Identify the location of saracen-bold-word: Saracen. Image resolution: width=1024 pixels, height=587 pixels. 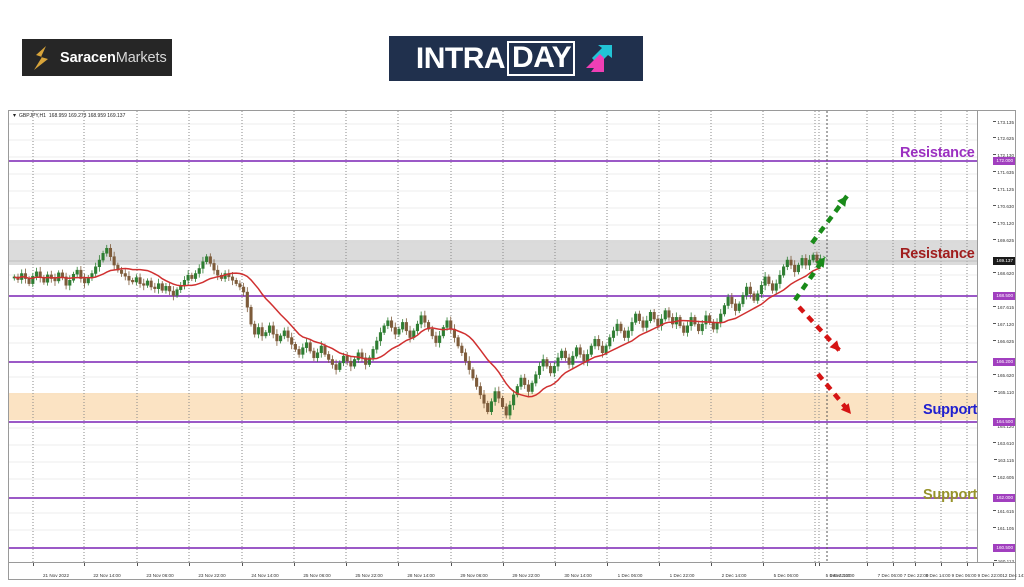
(88, 57).